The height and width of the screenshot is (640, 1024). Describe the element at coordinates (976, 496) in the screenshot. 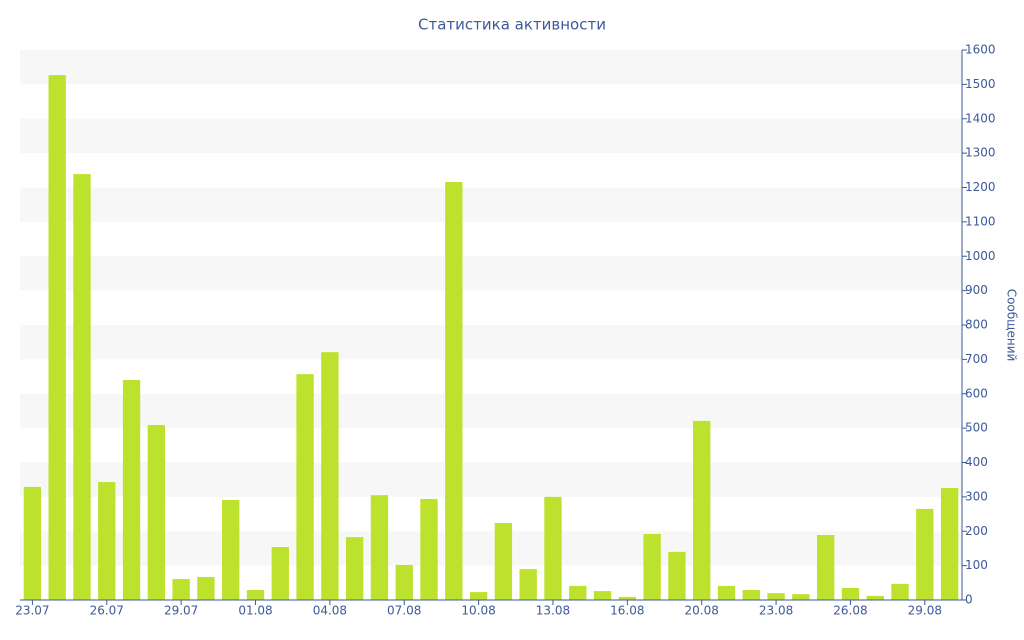

I see `y-tick-label: 300` at that location.